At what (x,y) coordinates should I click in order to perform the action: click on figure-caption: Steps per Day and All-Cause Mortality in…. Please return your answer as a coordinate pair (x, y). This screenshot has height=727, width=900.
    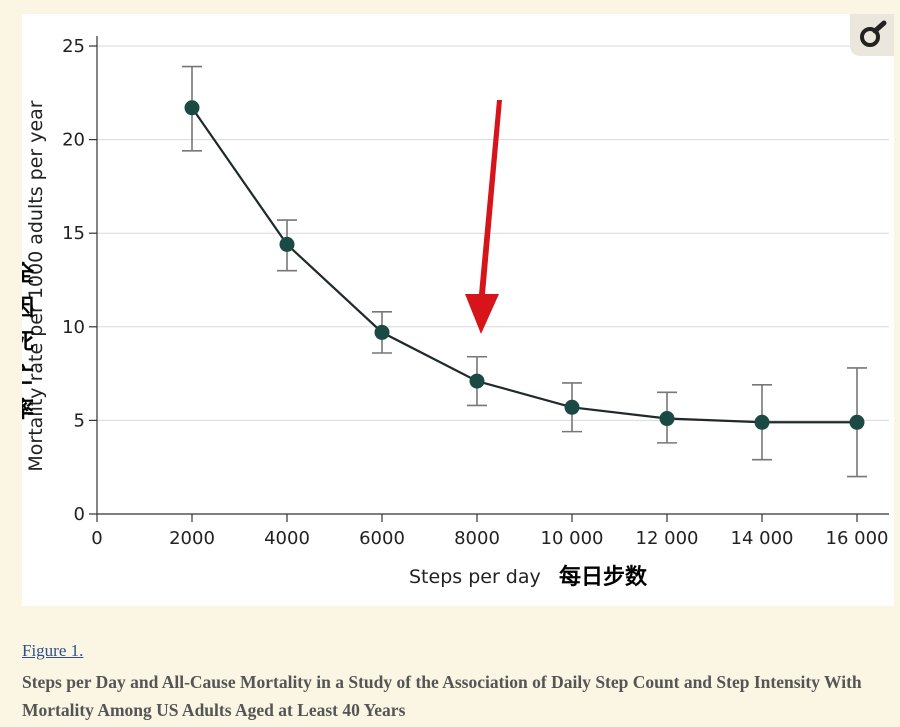
    Looking at the image, I should click on (442, 696).